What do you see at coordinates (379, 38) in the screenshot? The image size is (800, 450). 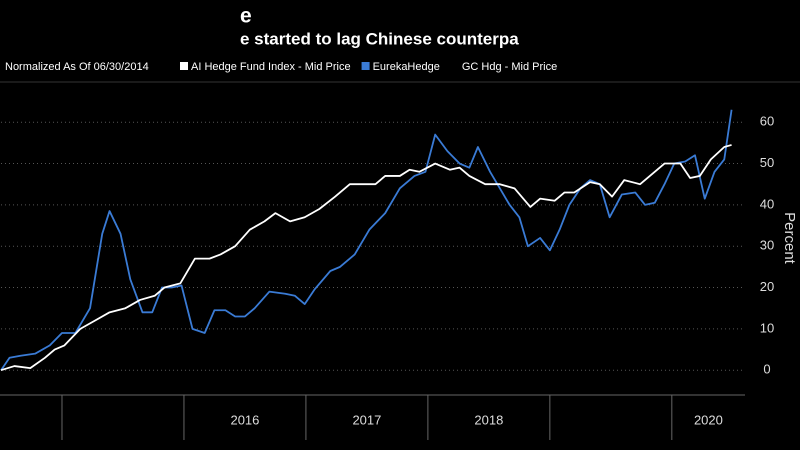 I see `chart-subtitle: e started to lag Chinese counterpa` at bounding box center [379, 38].